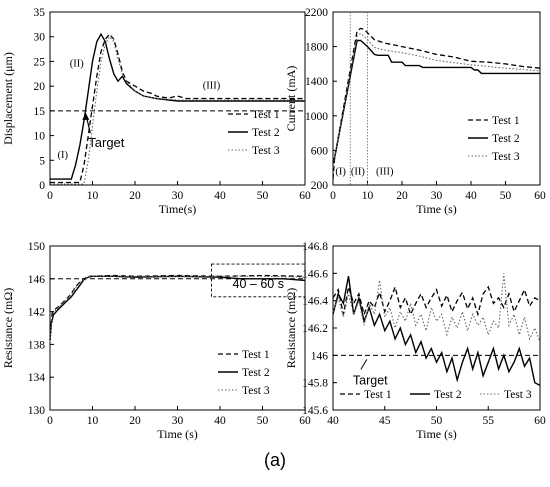 The height and width of the screenshot is (487, 550). I want to click on y-tick-label: 20, so click(40, 87).